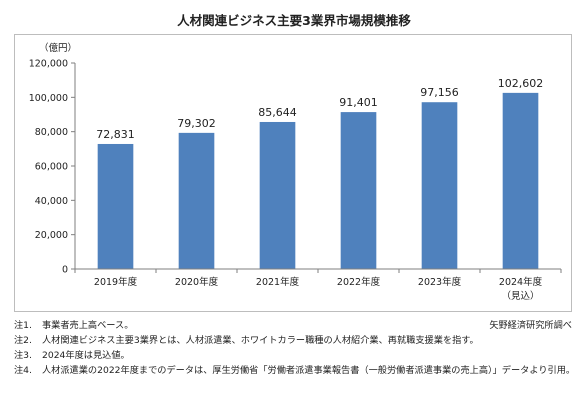 This screenshot has width=588, height=400. What do you see at coordinates (23, 325) in the screenshot?
I see `note-number: 注1.` at bounding box center [23, 325].